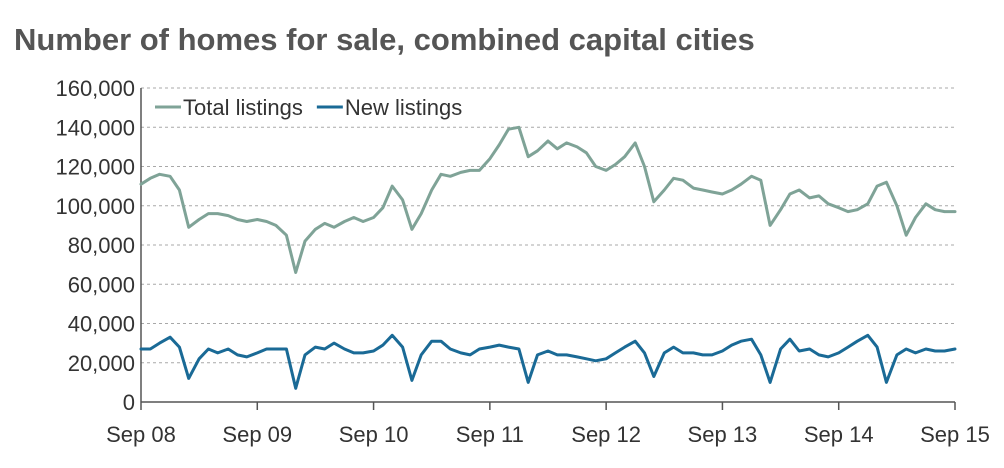 This screenshot has height=468, width=1004. What do you see at coordinates (955, 434) in the screenshot?
I see `x-tick-label: Sep 15` at bounding box center [955, 434].